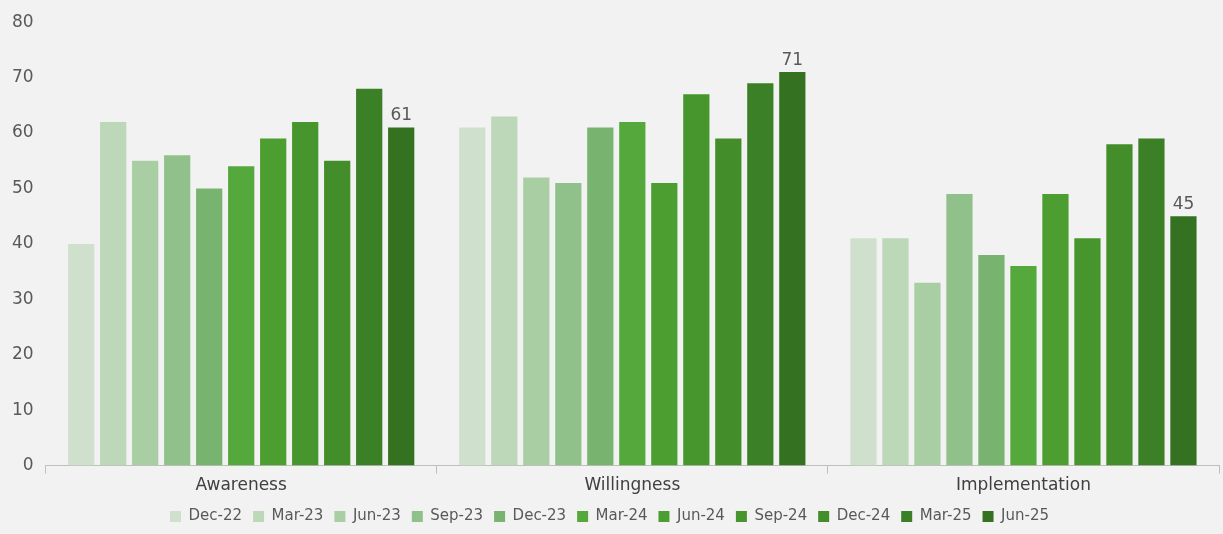  Describe the element at coordinates (863, 515) in the screenshot. I see `legend-label: Dec-24` at that location.